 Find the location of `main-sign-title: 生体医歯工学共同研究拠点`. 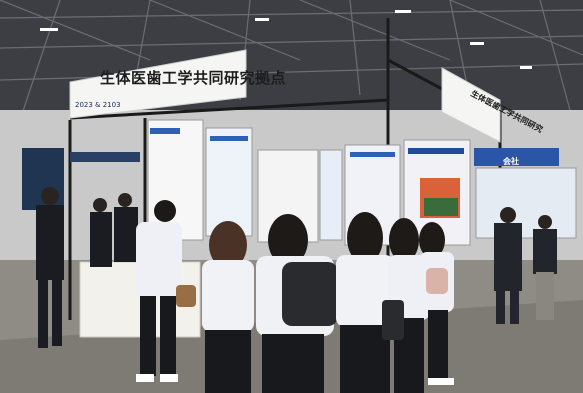

main-sign-title: 生体医歯工学共同研究拠点 is located at coordinates (193, 78).